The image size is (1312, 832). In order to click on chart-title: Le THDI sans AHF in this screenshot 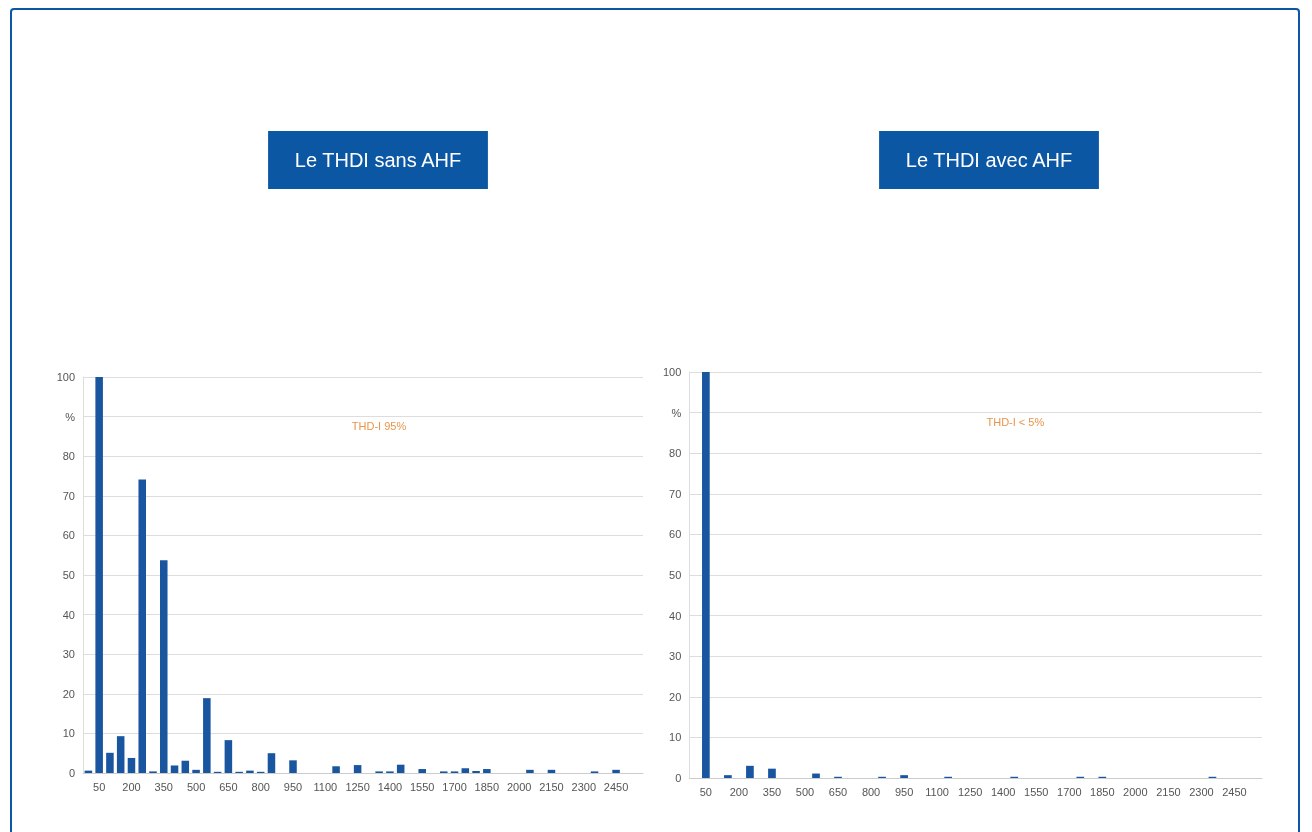, I will do `click(378, 160)`.